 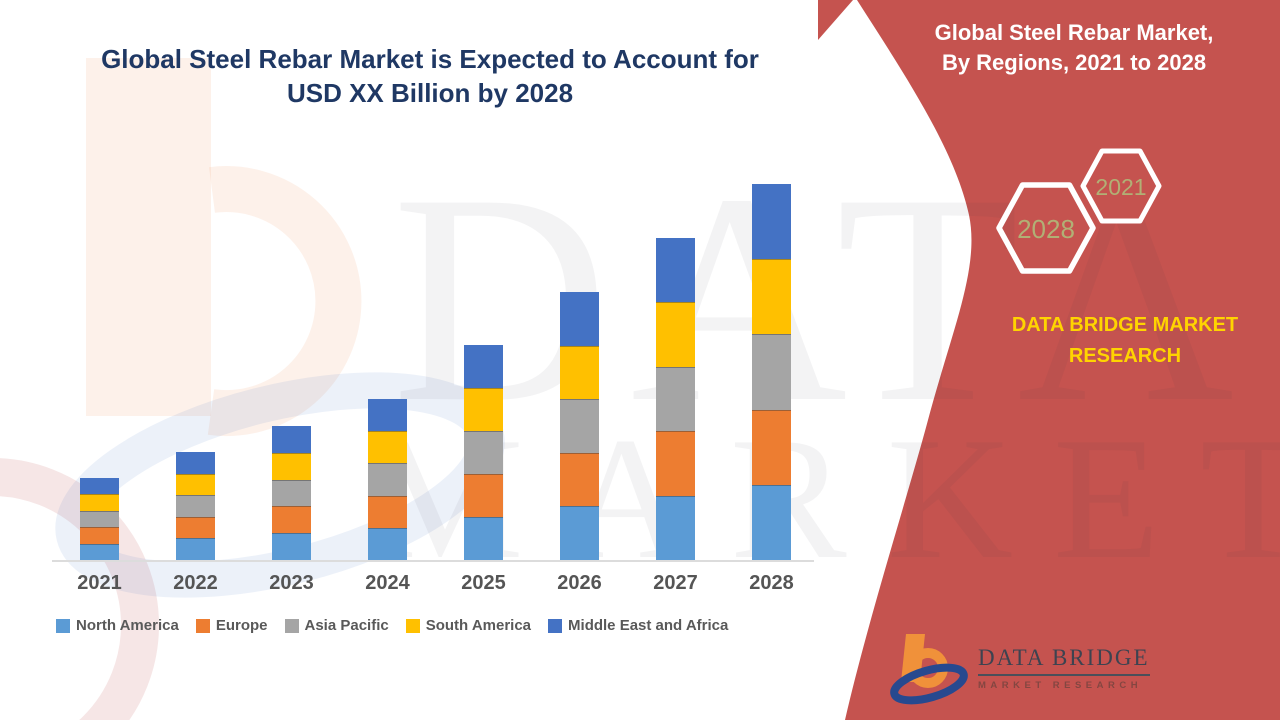 I want to click on company-logo: DATA BRIDGE MARKET RESEARCH, so click(x=1075, y=668).